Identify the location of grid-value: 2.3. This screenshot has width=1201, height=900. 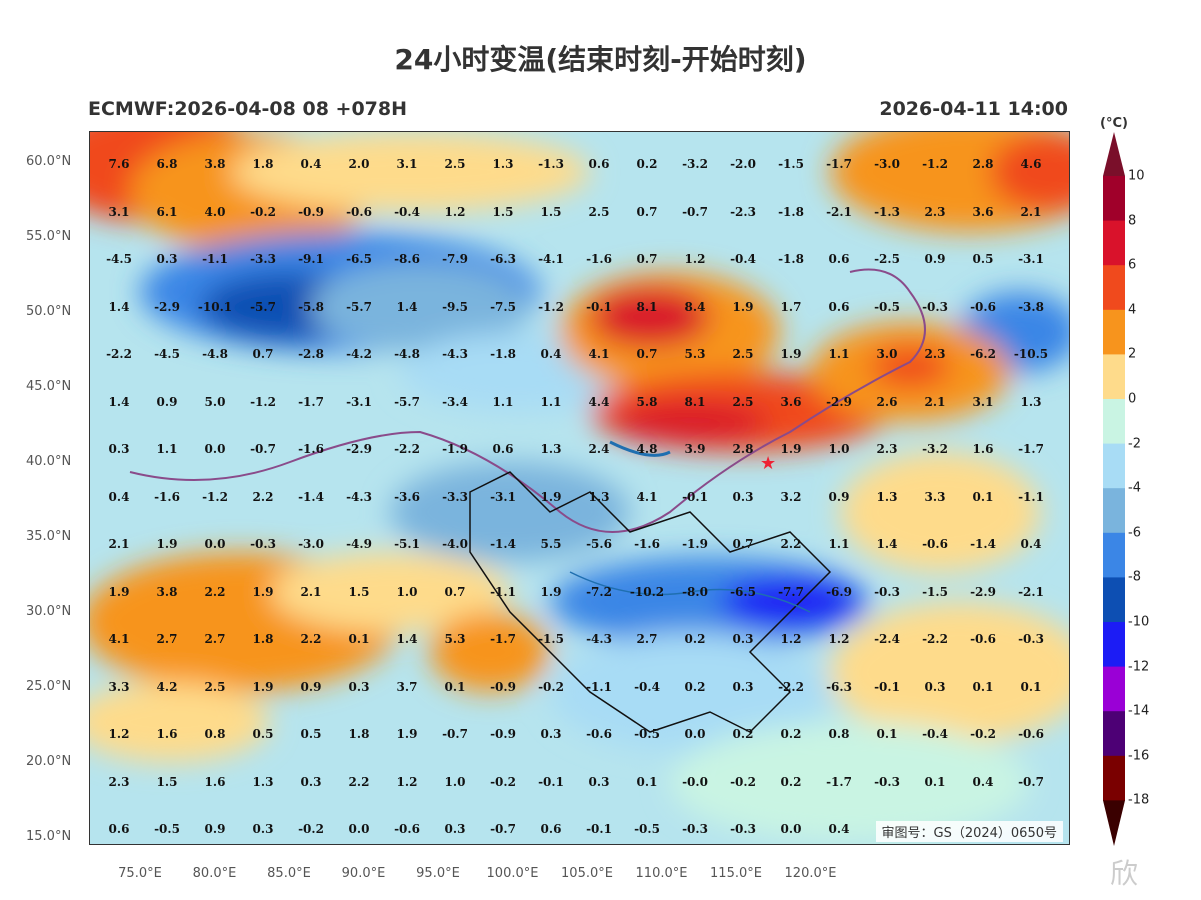
(935, 211).